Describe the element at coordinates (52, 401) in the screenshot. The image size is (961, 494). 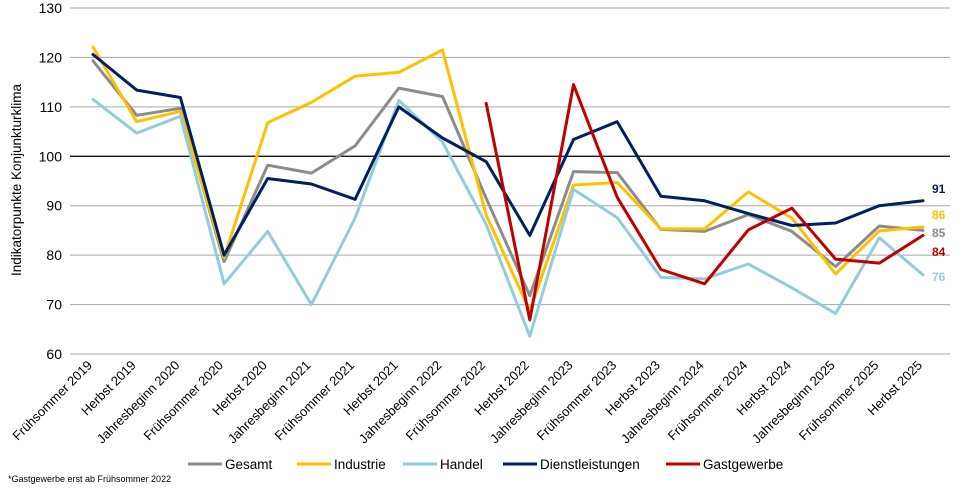
I see `x-tick-label: Frühsommer 2019` at that location.